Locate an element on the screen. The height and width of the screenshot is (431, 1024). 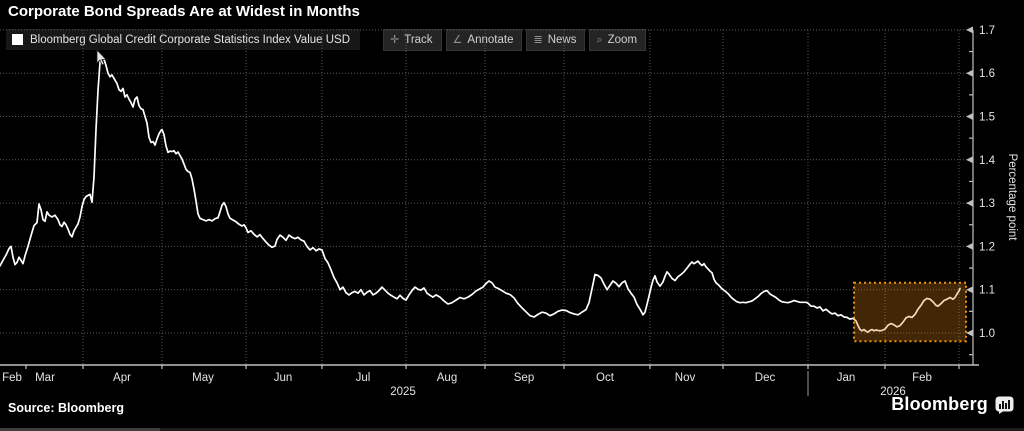
bottom-scrollbar-track is located at coordinates (592, 429).